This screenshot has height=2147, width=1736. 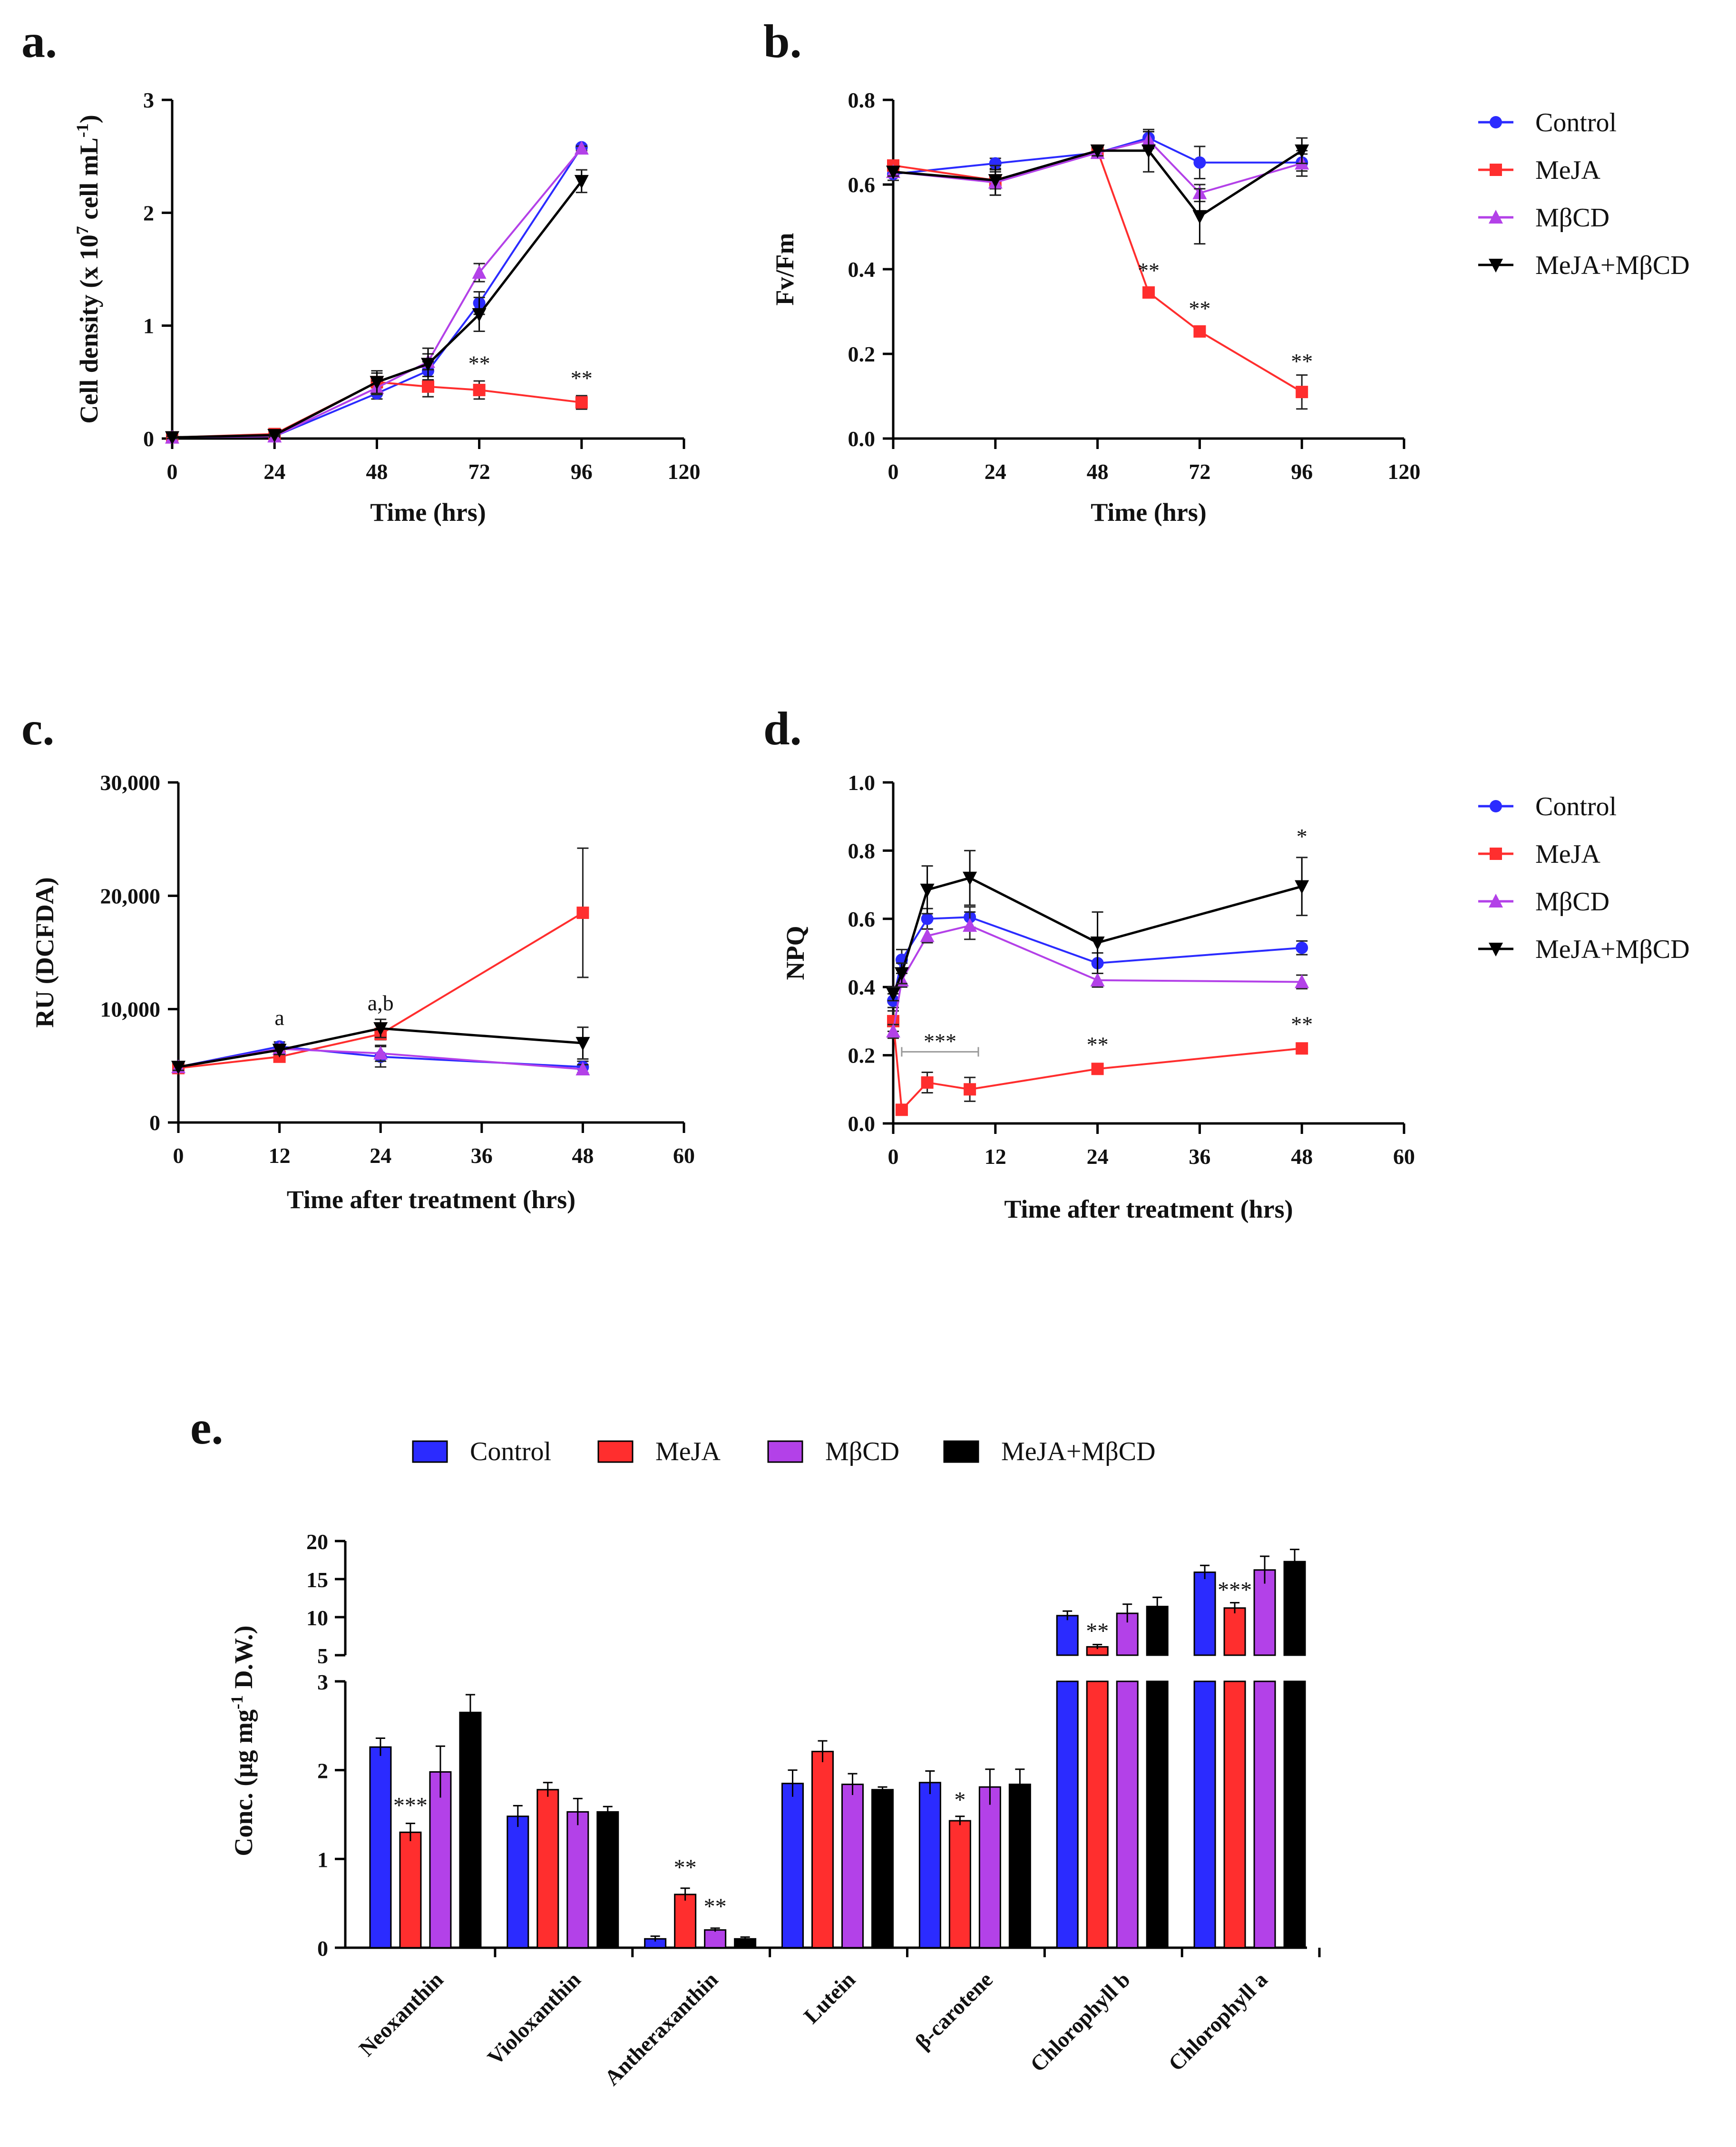 I want to click on panel-letter: b., so click(x=783, y=41).